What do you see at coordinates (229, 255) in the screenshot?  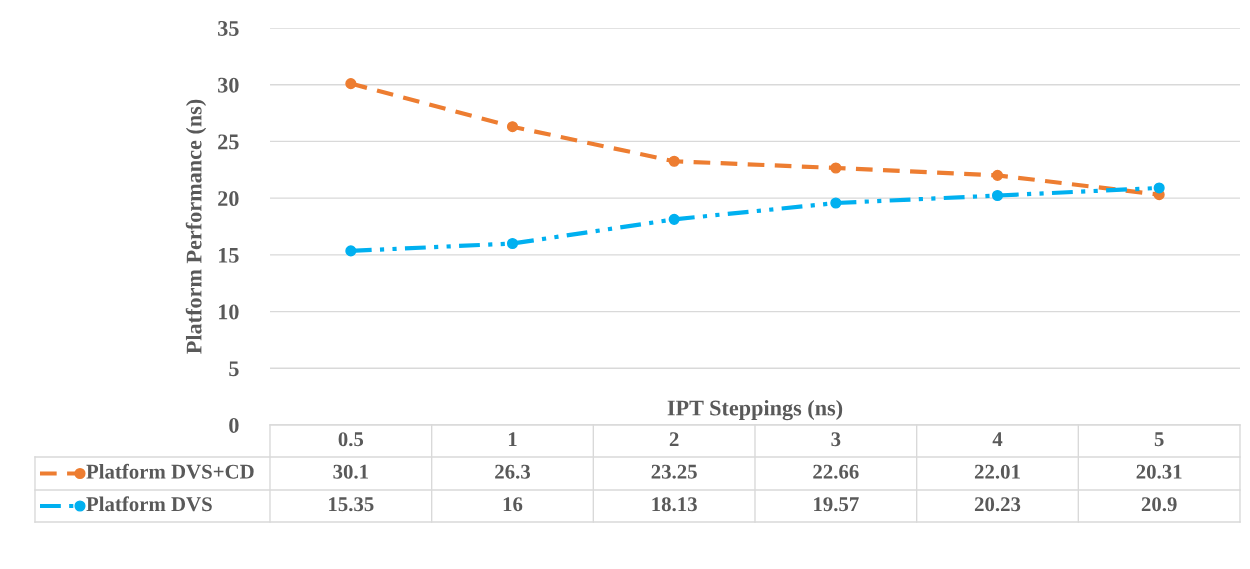 I see `y-tick-label: 15` at bounding box center [229, 255].